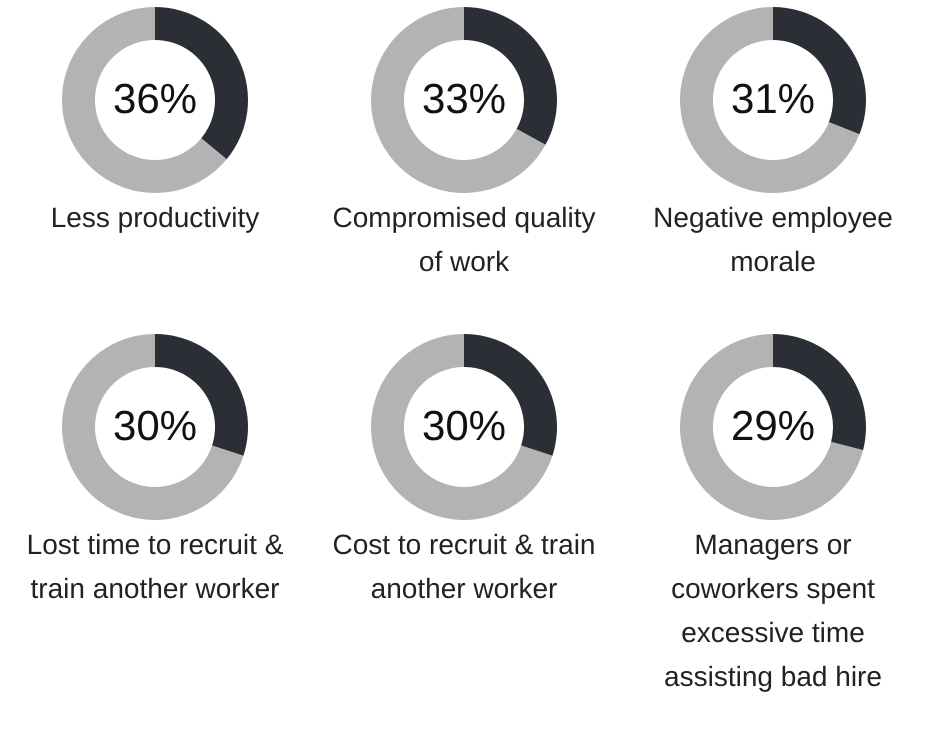 This screenshot has height=755, width=928. Describe the element at coordinates (464, 566) in the screenshot. I see `text: Cost to recruit & train another worker` at that location.